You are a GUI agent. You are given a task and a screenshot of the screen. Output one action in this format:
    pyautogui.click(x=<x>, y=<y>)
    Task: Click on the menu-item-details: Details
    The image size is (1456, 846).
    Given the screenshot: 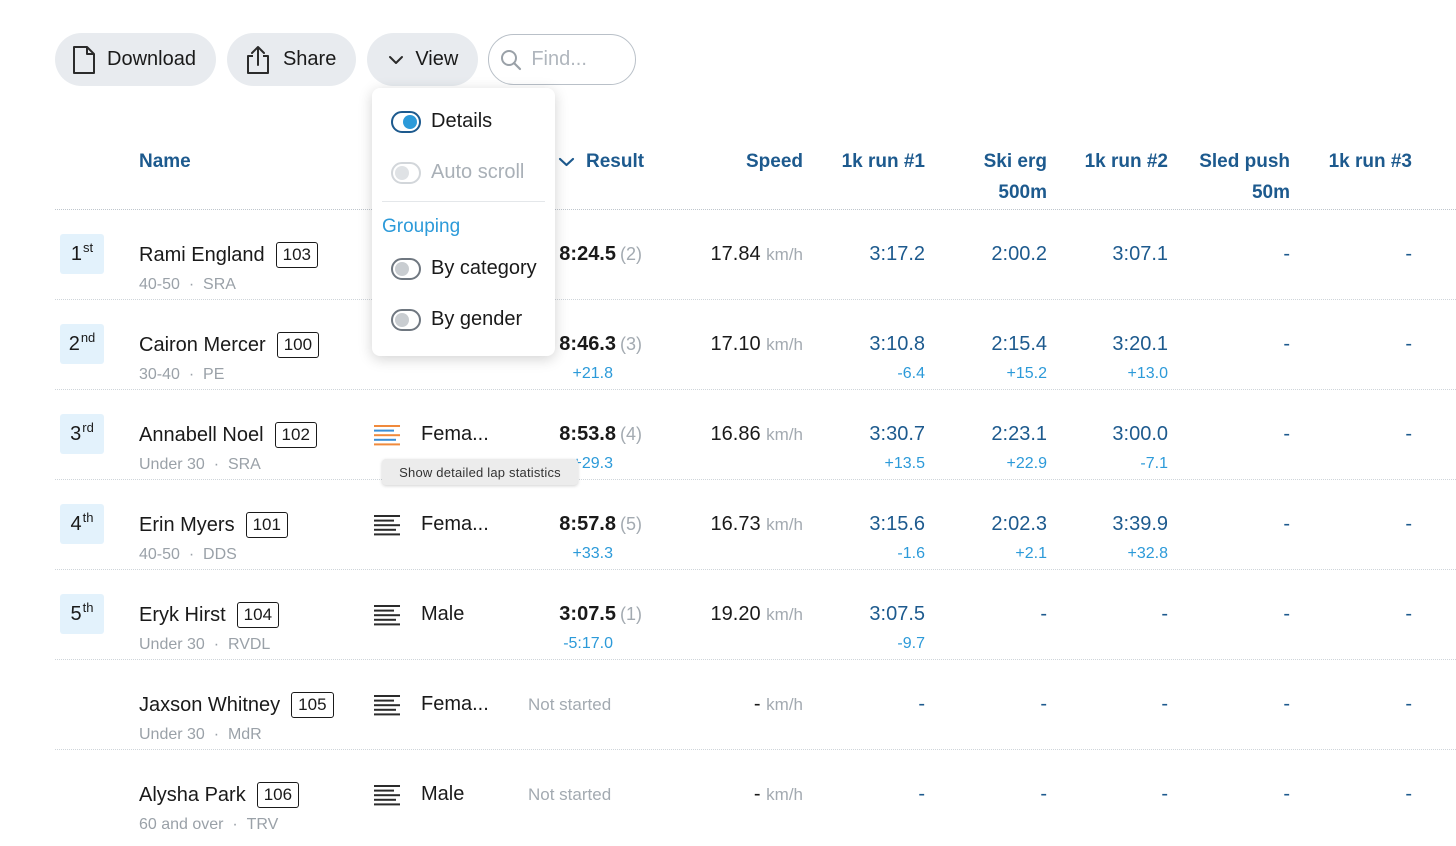 What is the action you would take?
    pyautogui.click(x=441, y=121)
    